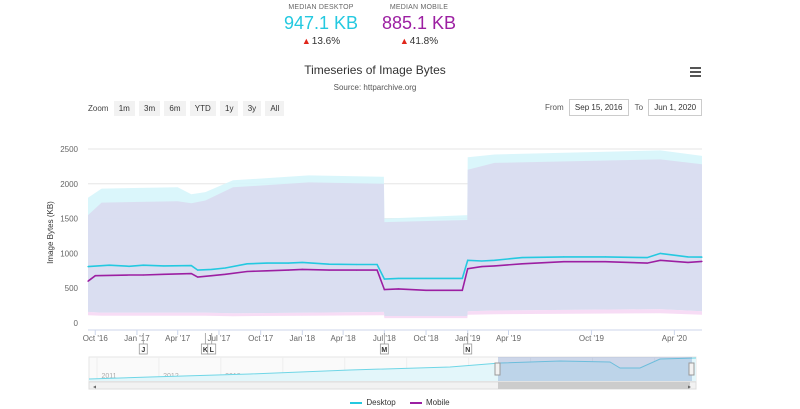 The height and width of the screenshot is (409, 800). Describe the element at coordinates (94, 387) in the screenshot. I see `scroll-left-arrow-icon: ◂` at that location.